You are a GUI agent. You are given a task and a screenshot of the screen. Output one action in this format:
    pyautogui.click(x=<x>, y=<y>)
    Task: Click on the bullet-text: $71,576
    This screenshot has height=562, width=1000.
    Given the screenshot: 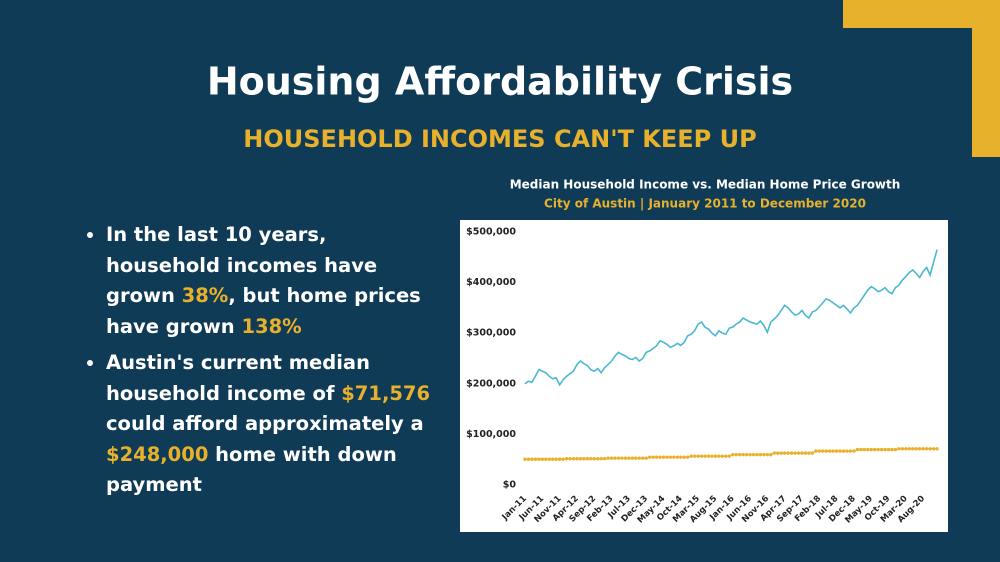 What is the action you would take?
    pyautogui.click(x=386, y=393)
    